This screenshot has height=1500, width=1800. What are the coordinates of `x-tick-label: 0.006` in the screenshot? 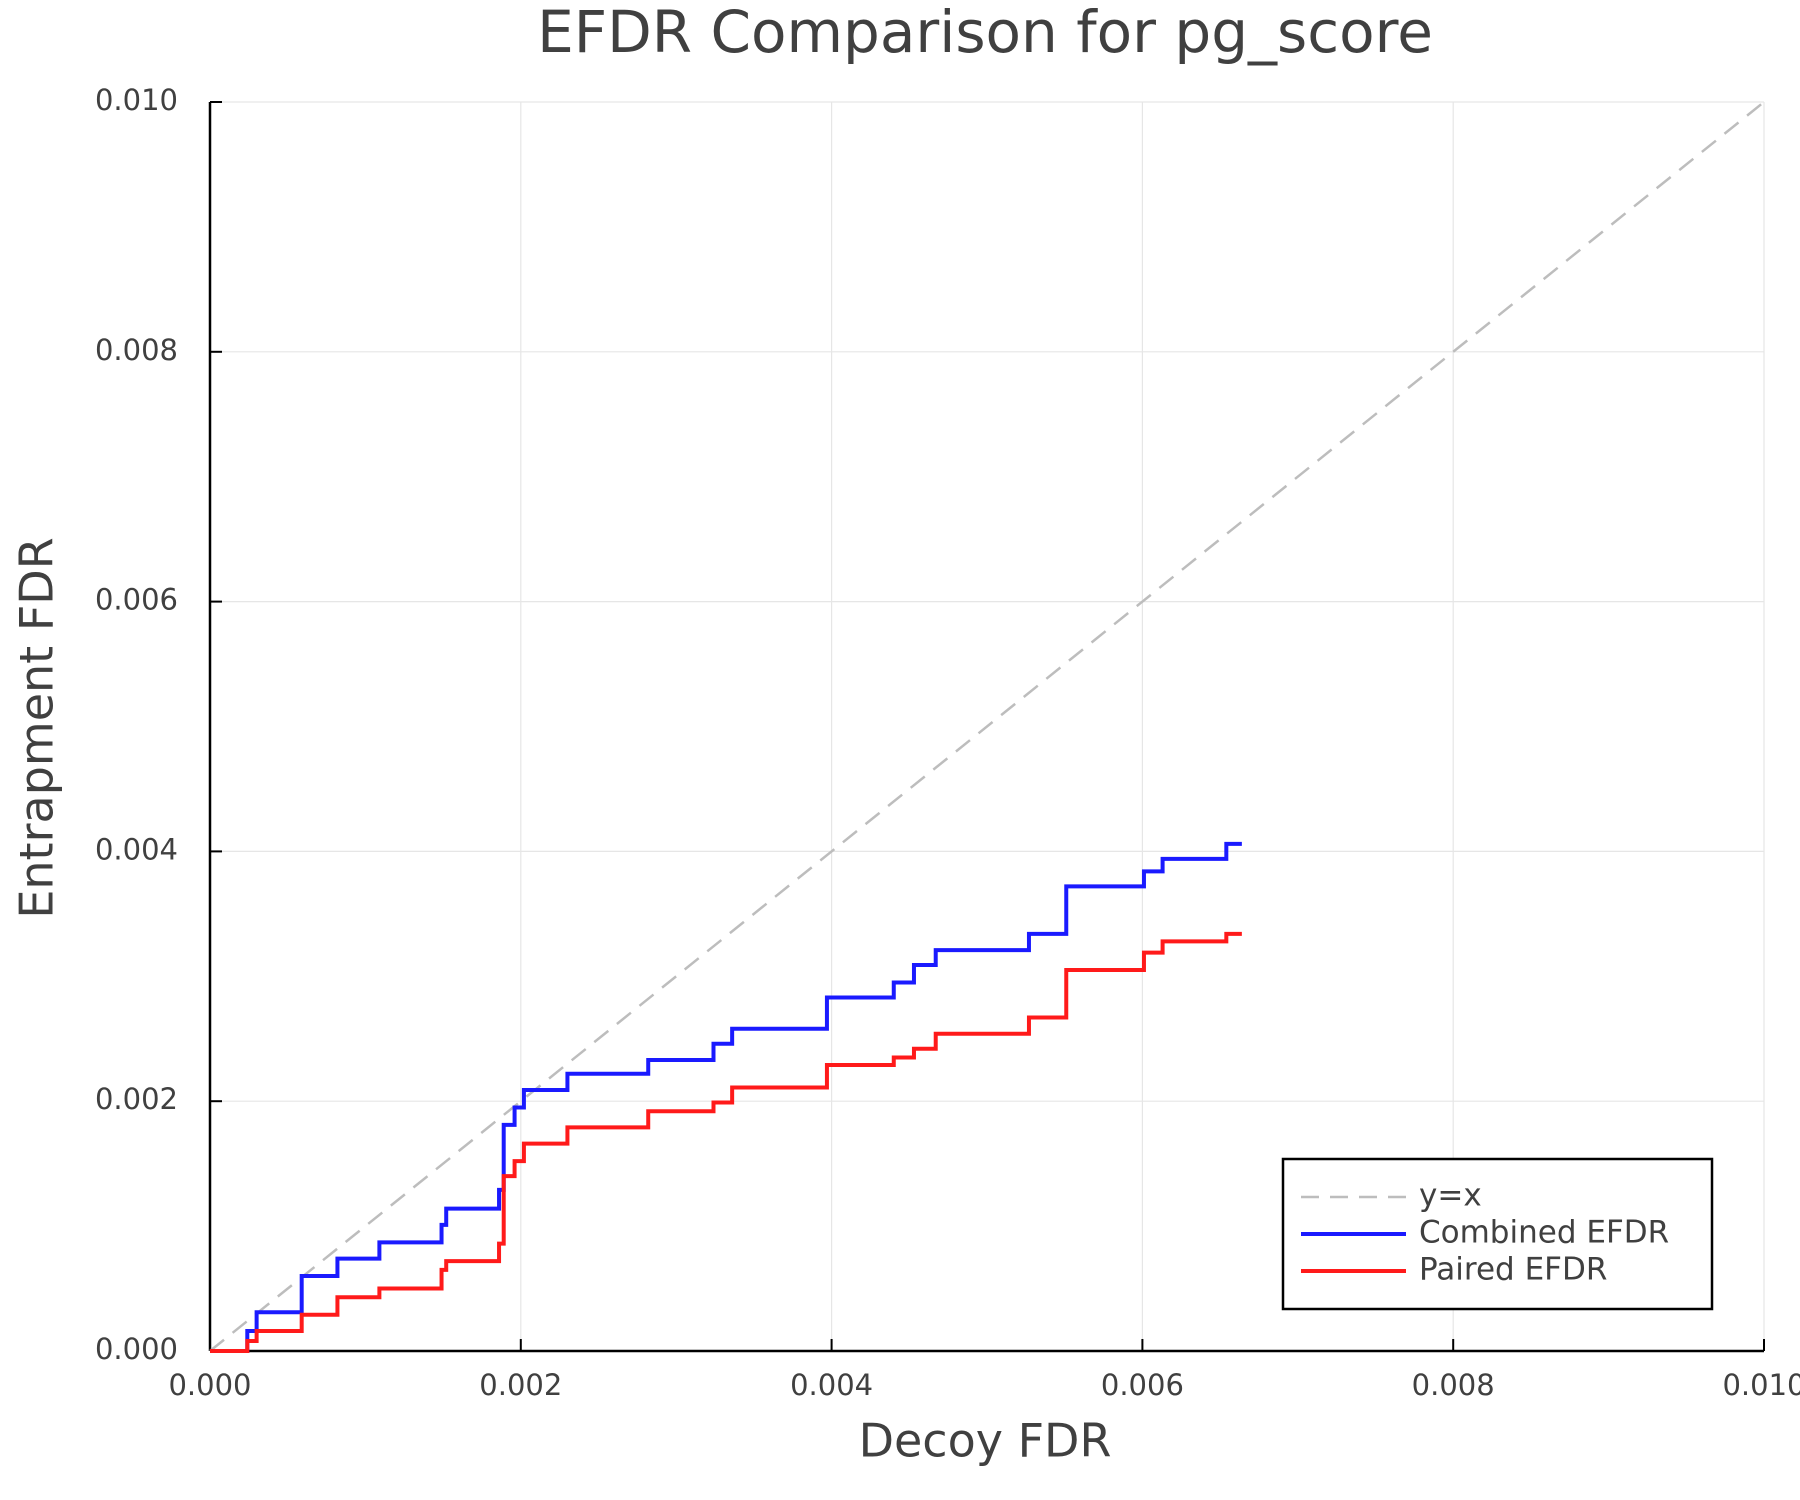 It's located at (1142, 1385).